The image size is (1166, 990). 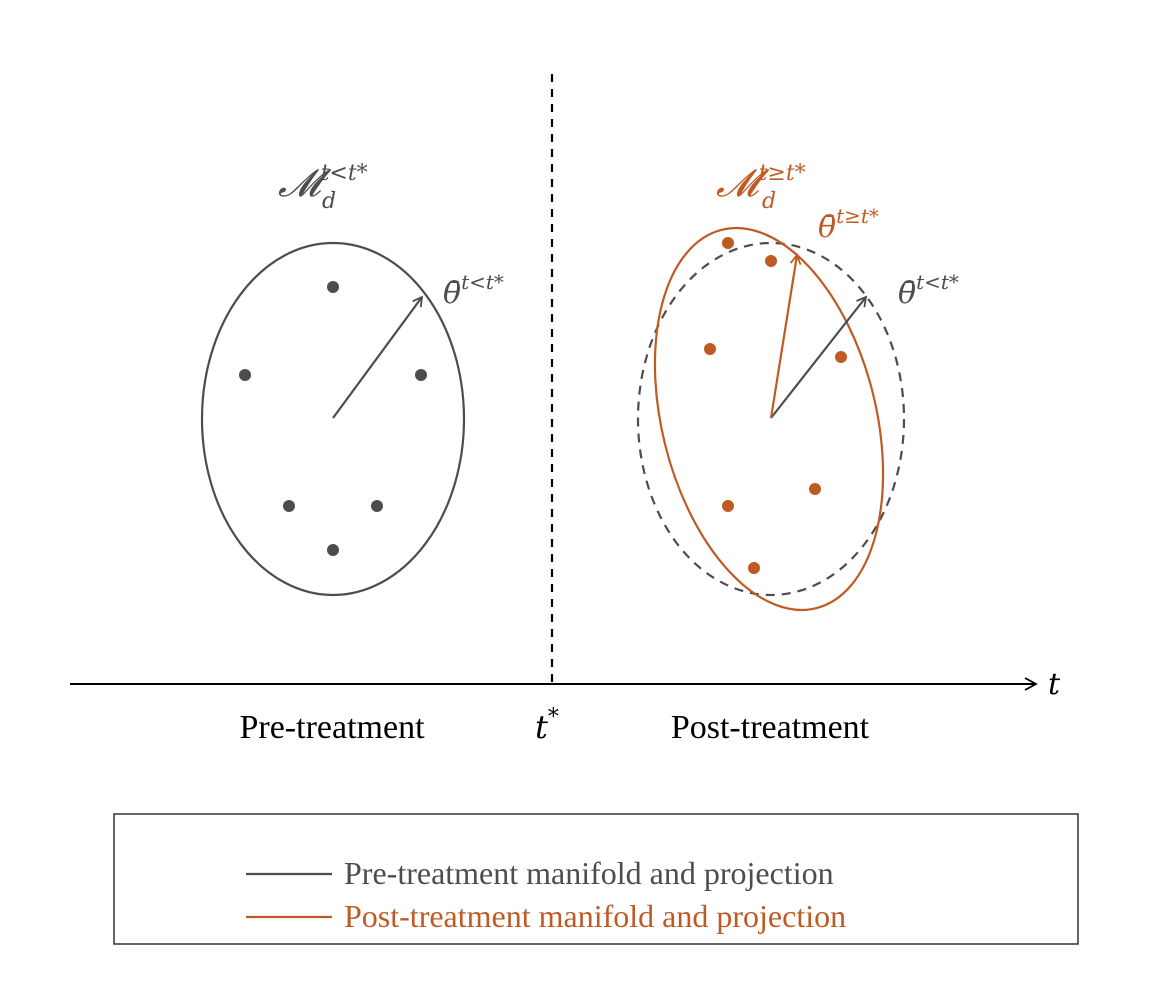 I want to click on post-projection-sup: t≥t*, so click(x=857, y=216).